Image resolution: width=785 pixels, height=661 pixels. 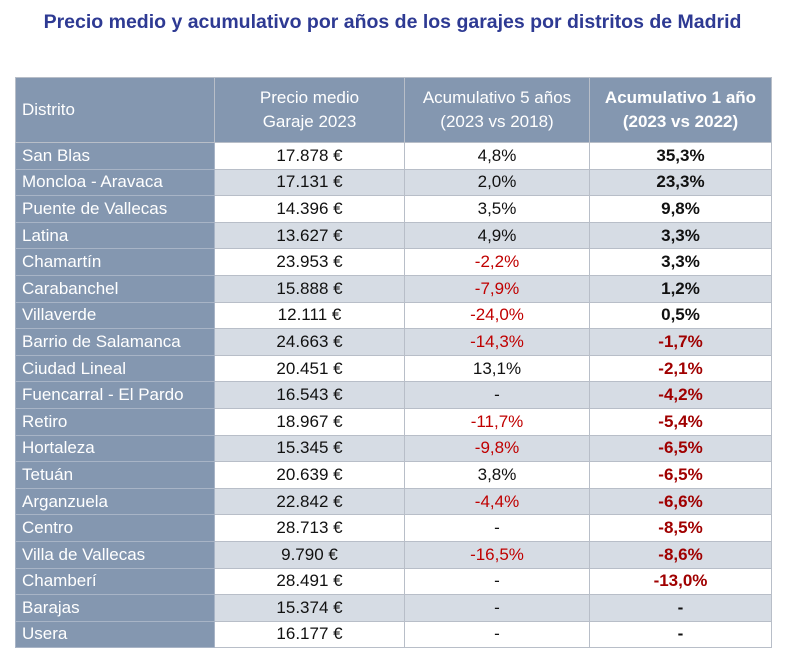 I want to click on cumulative-5y-cell: 3,8%, so click(x=497, y=475).